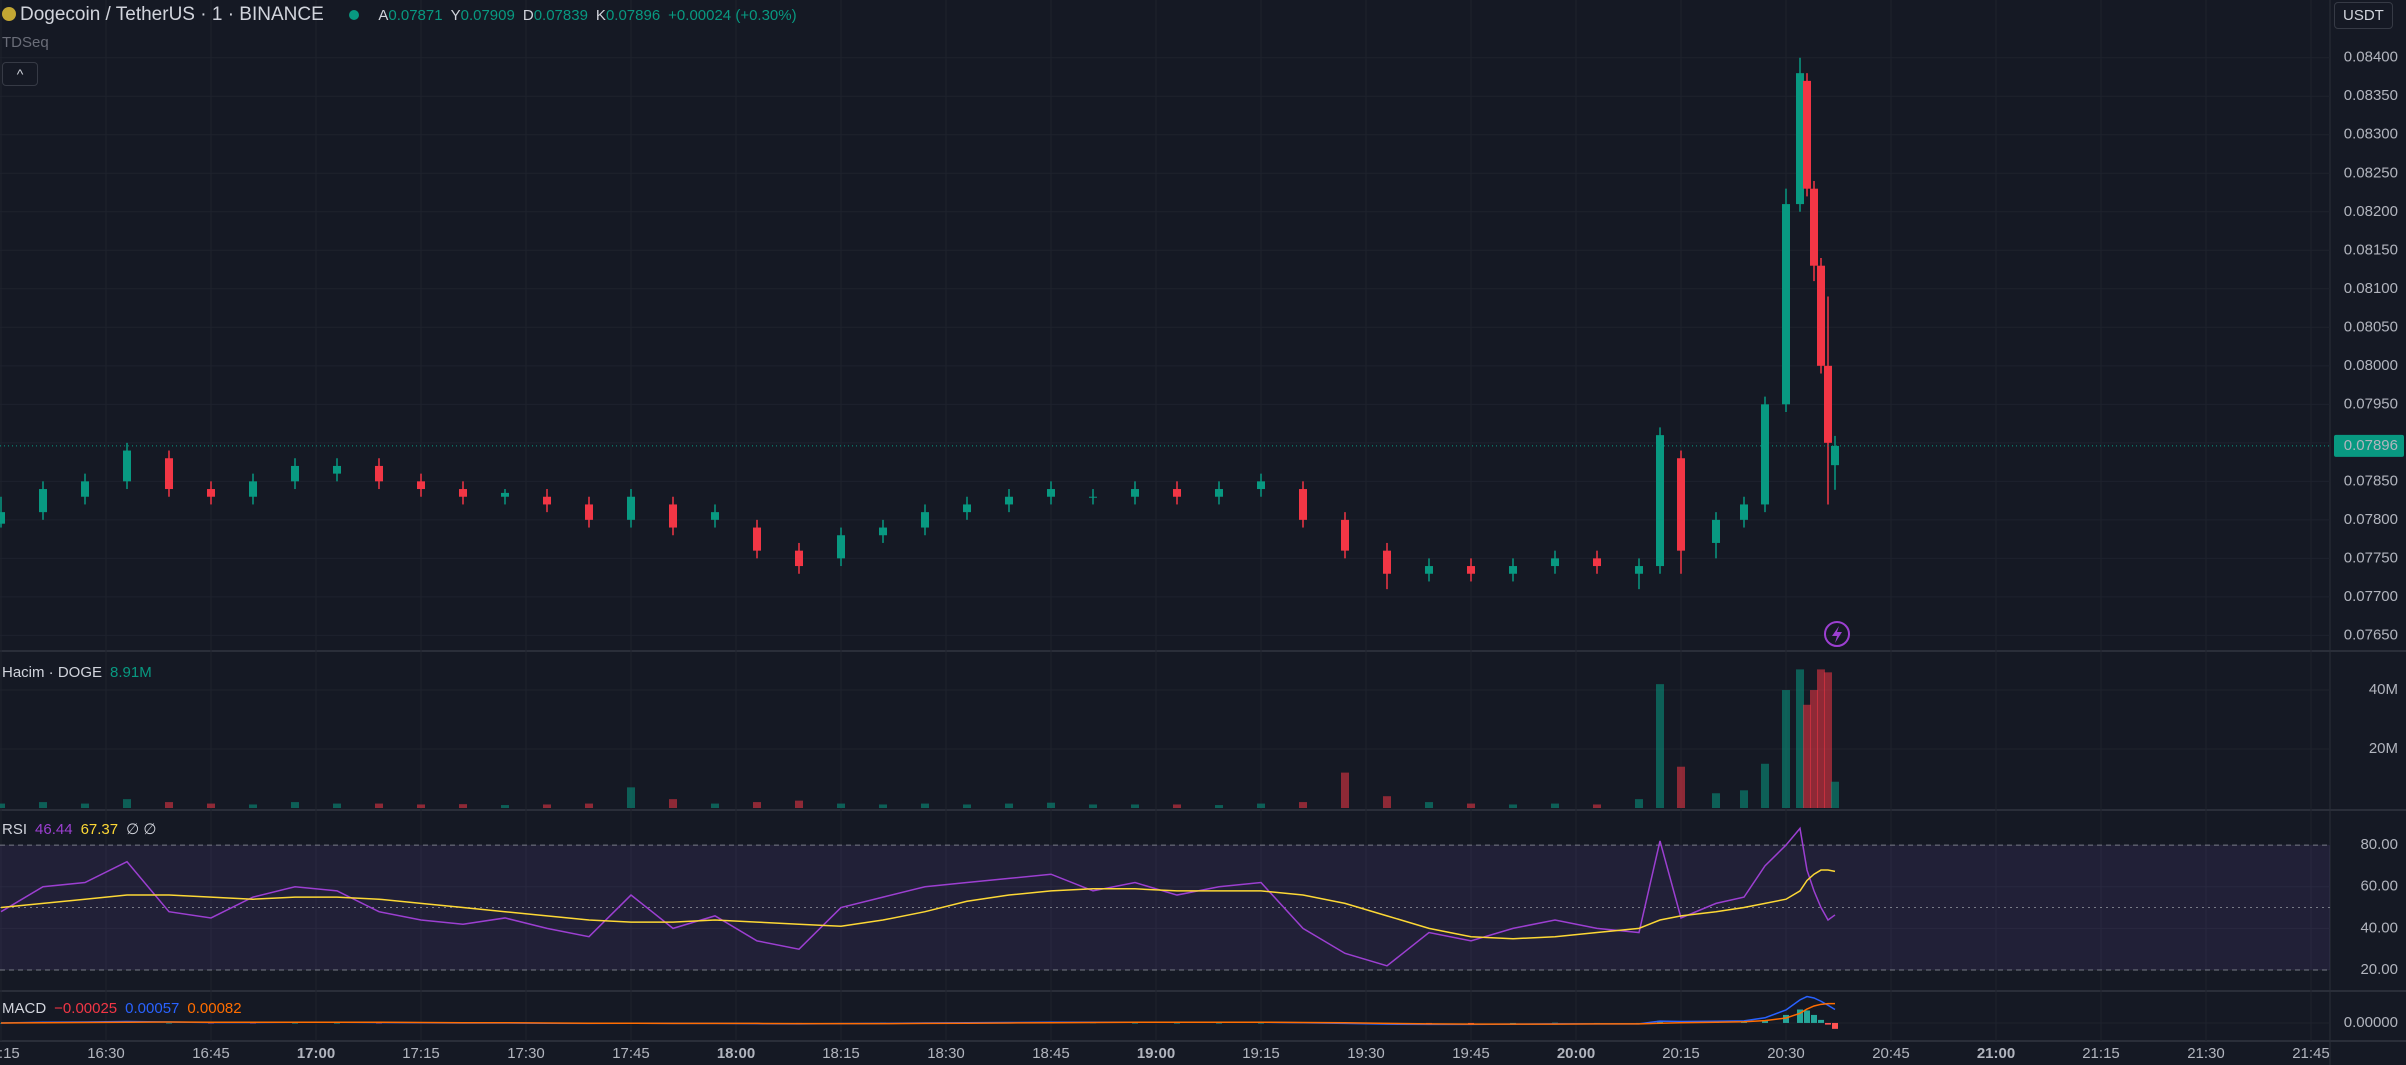 The width and height of the screenshot is (2406, 1065). I want to click on x-tick-label: 16:45, so click(211, 1053).